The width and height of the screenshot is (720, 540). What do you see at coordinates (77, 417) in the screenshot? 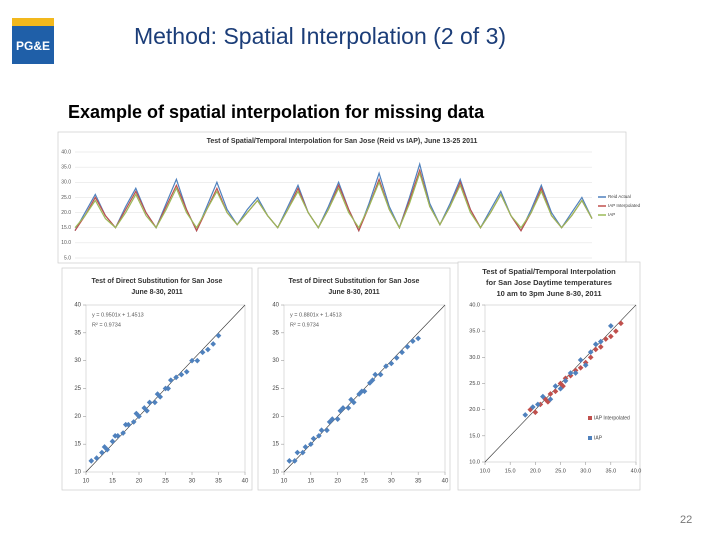
I see `y-tick-label: 20` at bounding box center [77, 417].